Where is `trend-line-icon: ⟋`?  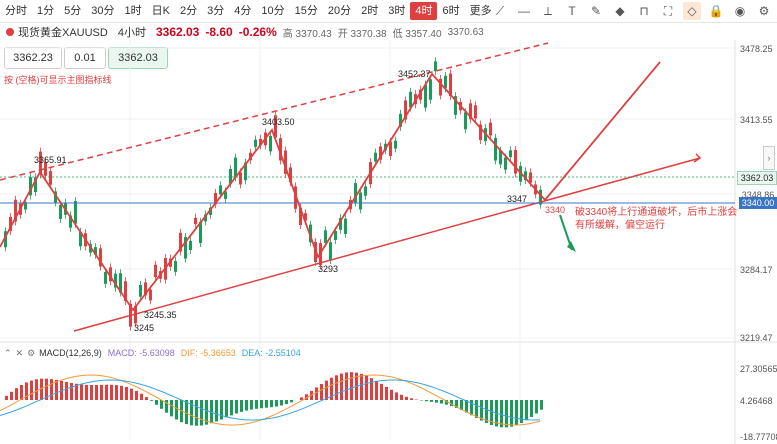
trend-line-icon: ⟋ is located at coordinates (500, 10).